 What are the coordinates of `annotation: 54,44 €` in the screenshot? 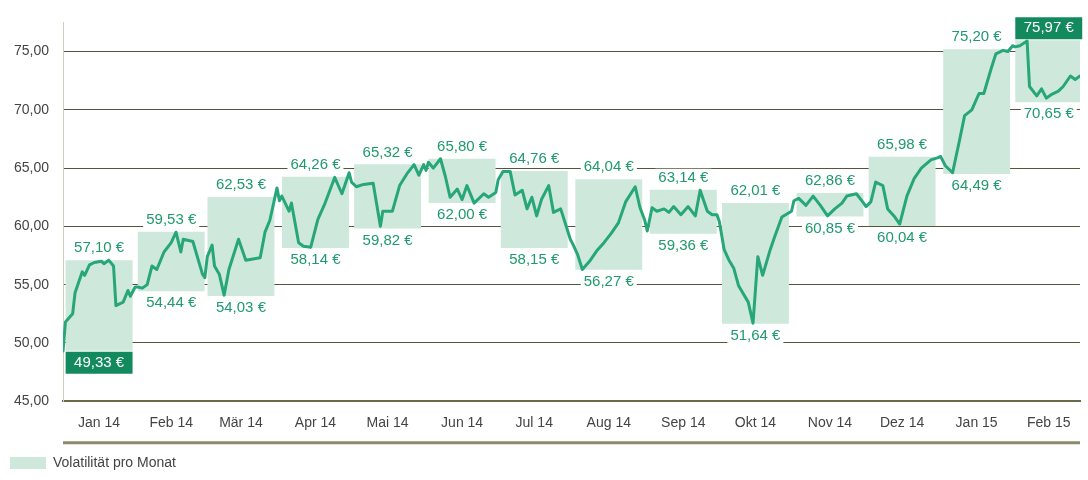 It's located at (171, 302).